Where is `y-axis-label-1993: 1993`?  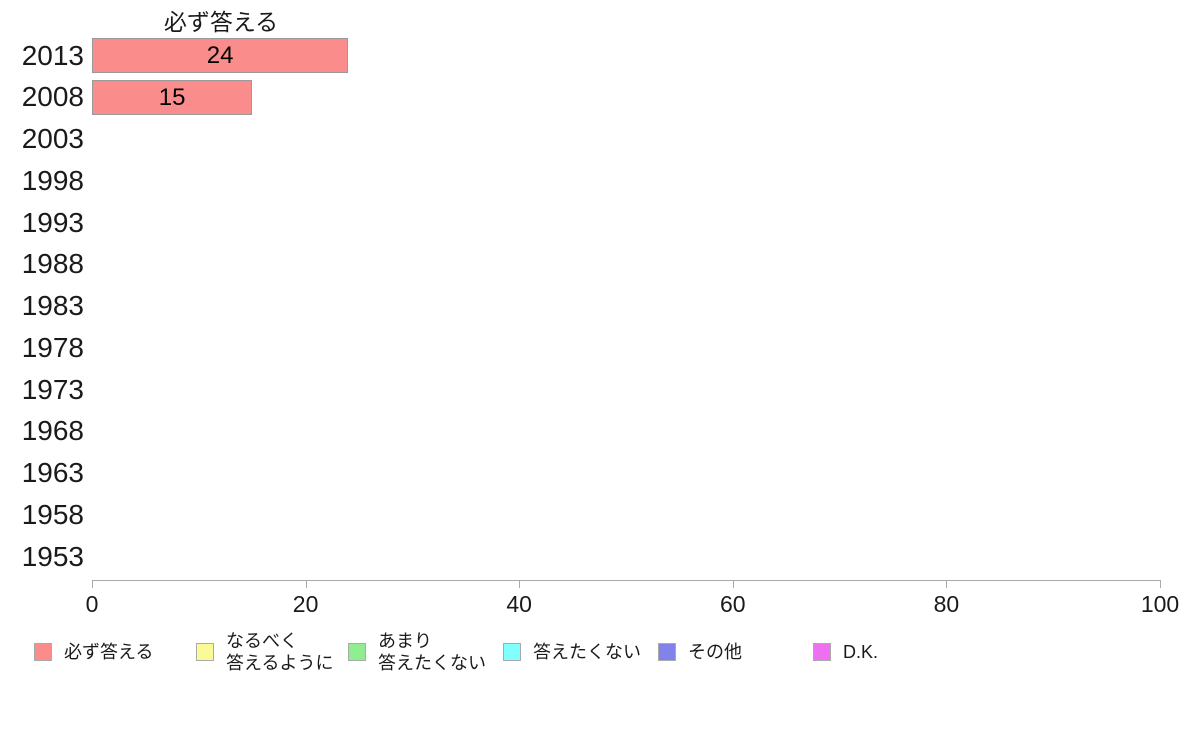 y-axis-label-1993: 1993 is located at coordinates (52, 222).